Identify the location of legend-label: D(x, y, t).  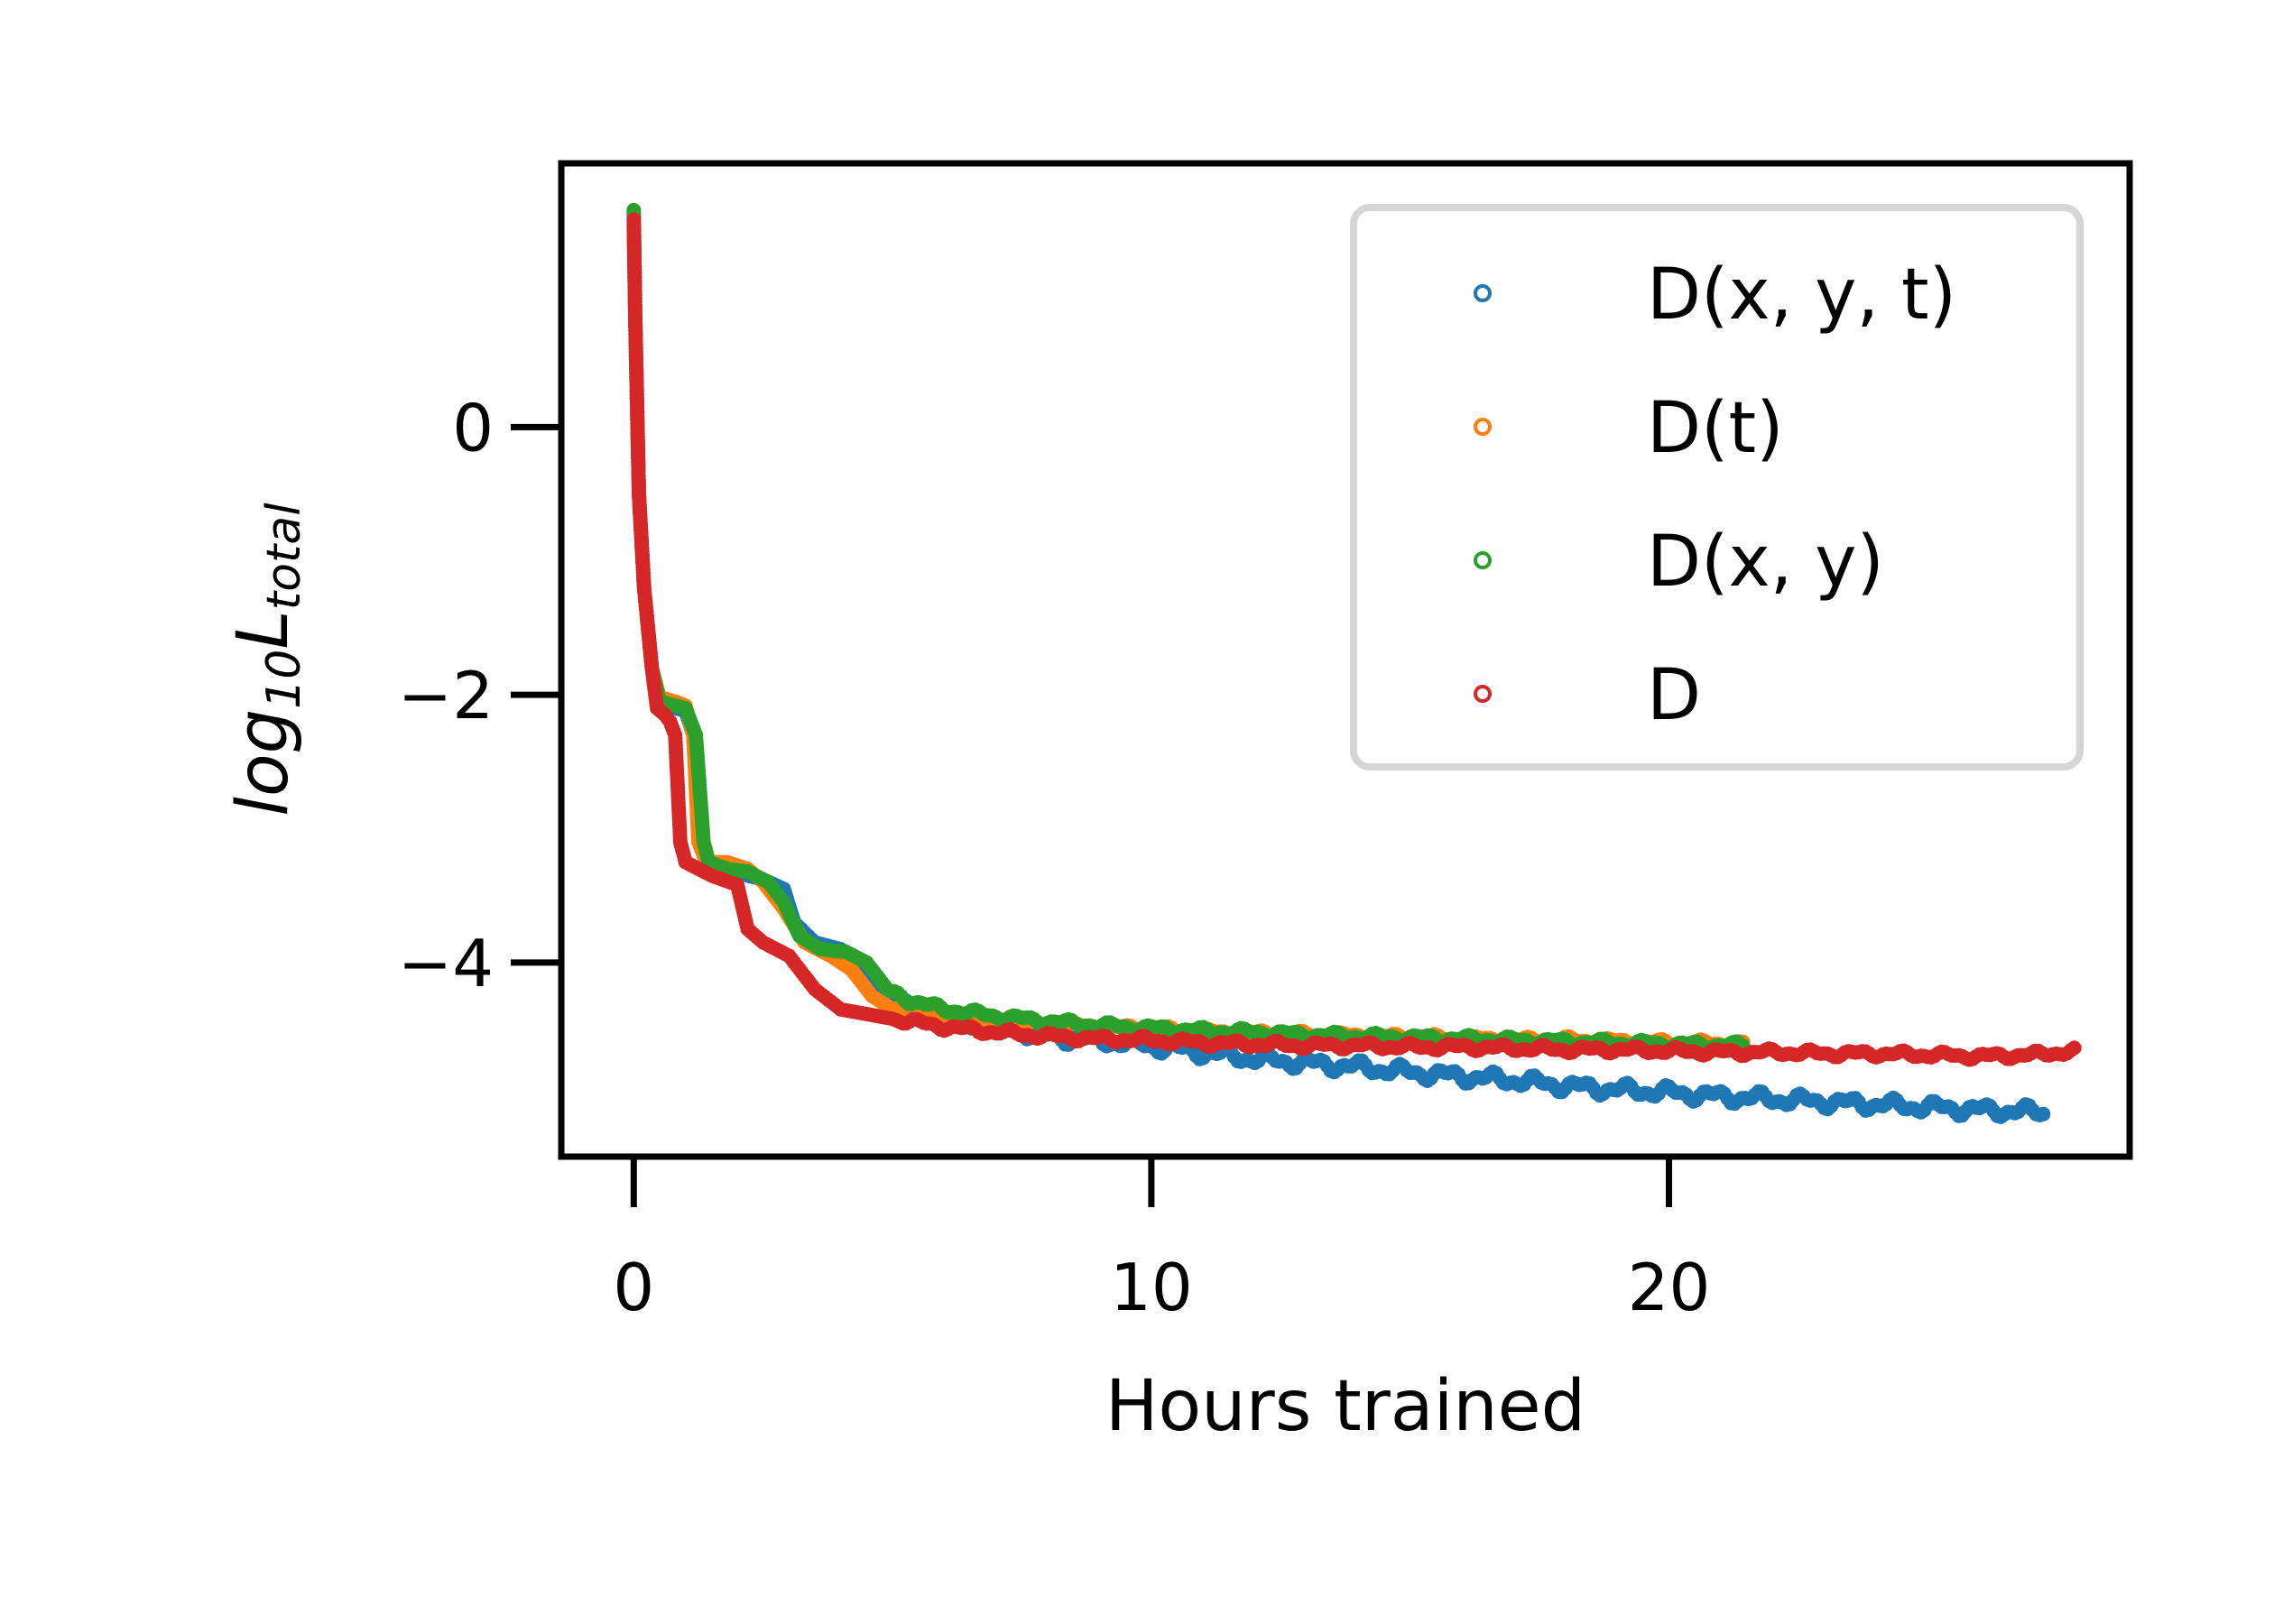
(1802, 295).